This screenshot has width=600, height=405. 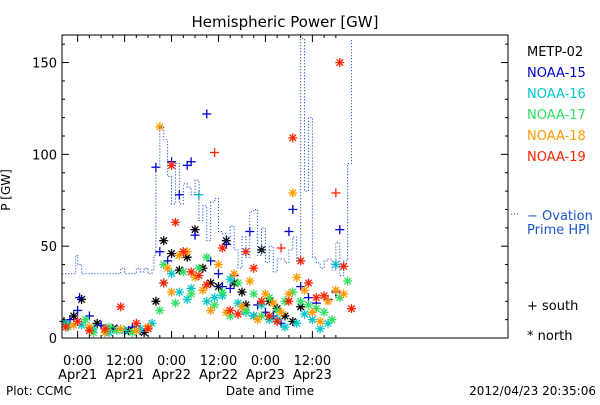 I want to click on ovation-legend-line1: − Ovation, so click(x=560, y=216).